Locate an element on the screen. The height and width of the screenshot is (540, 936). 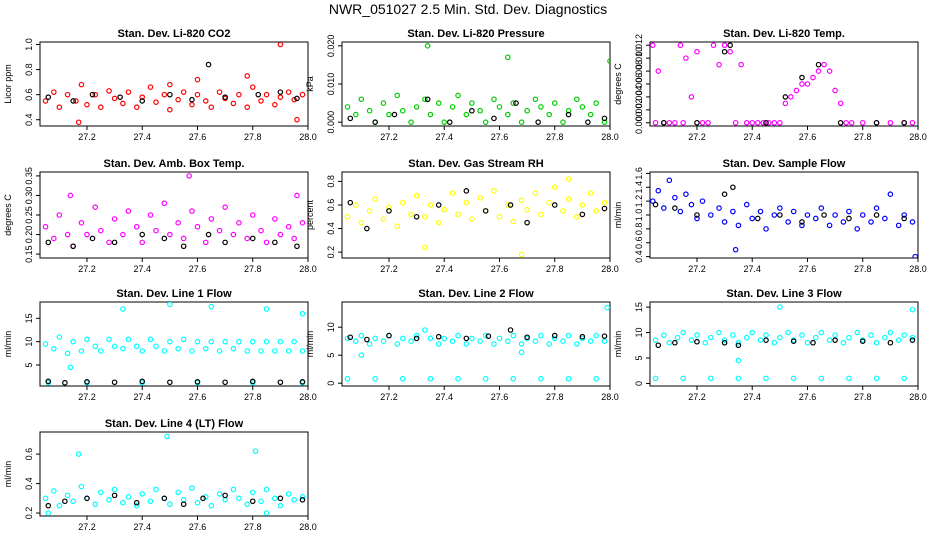
data-points is located at coordinates (174, 474).